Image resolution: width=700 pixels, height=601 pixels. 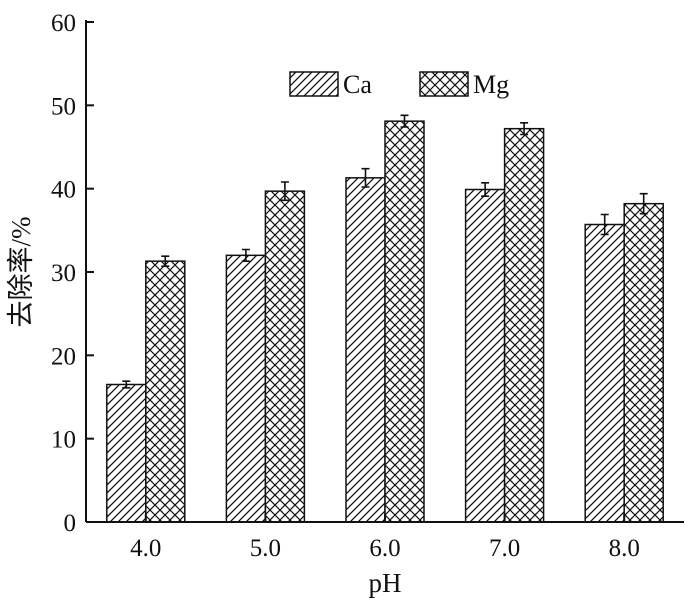 I want to click on legend-swatch-ca, so click(x=314, y=84).